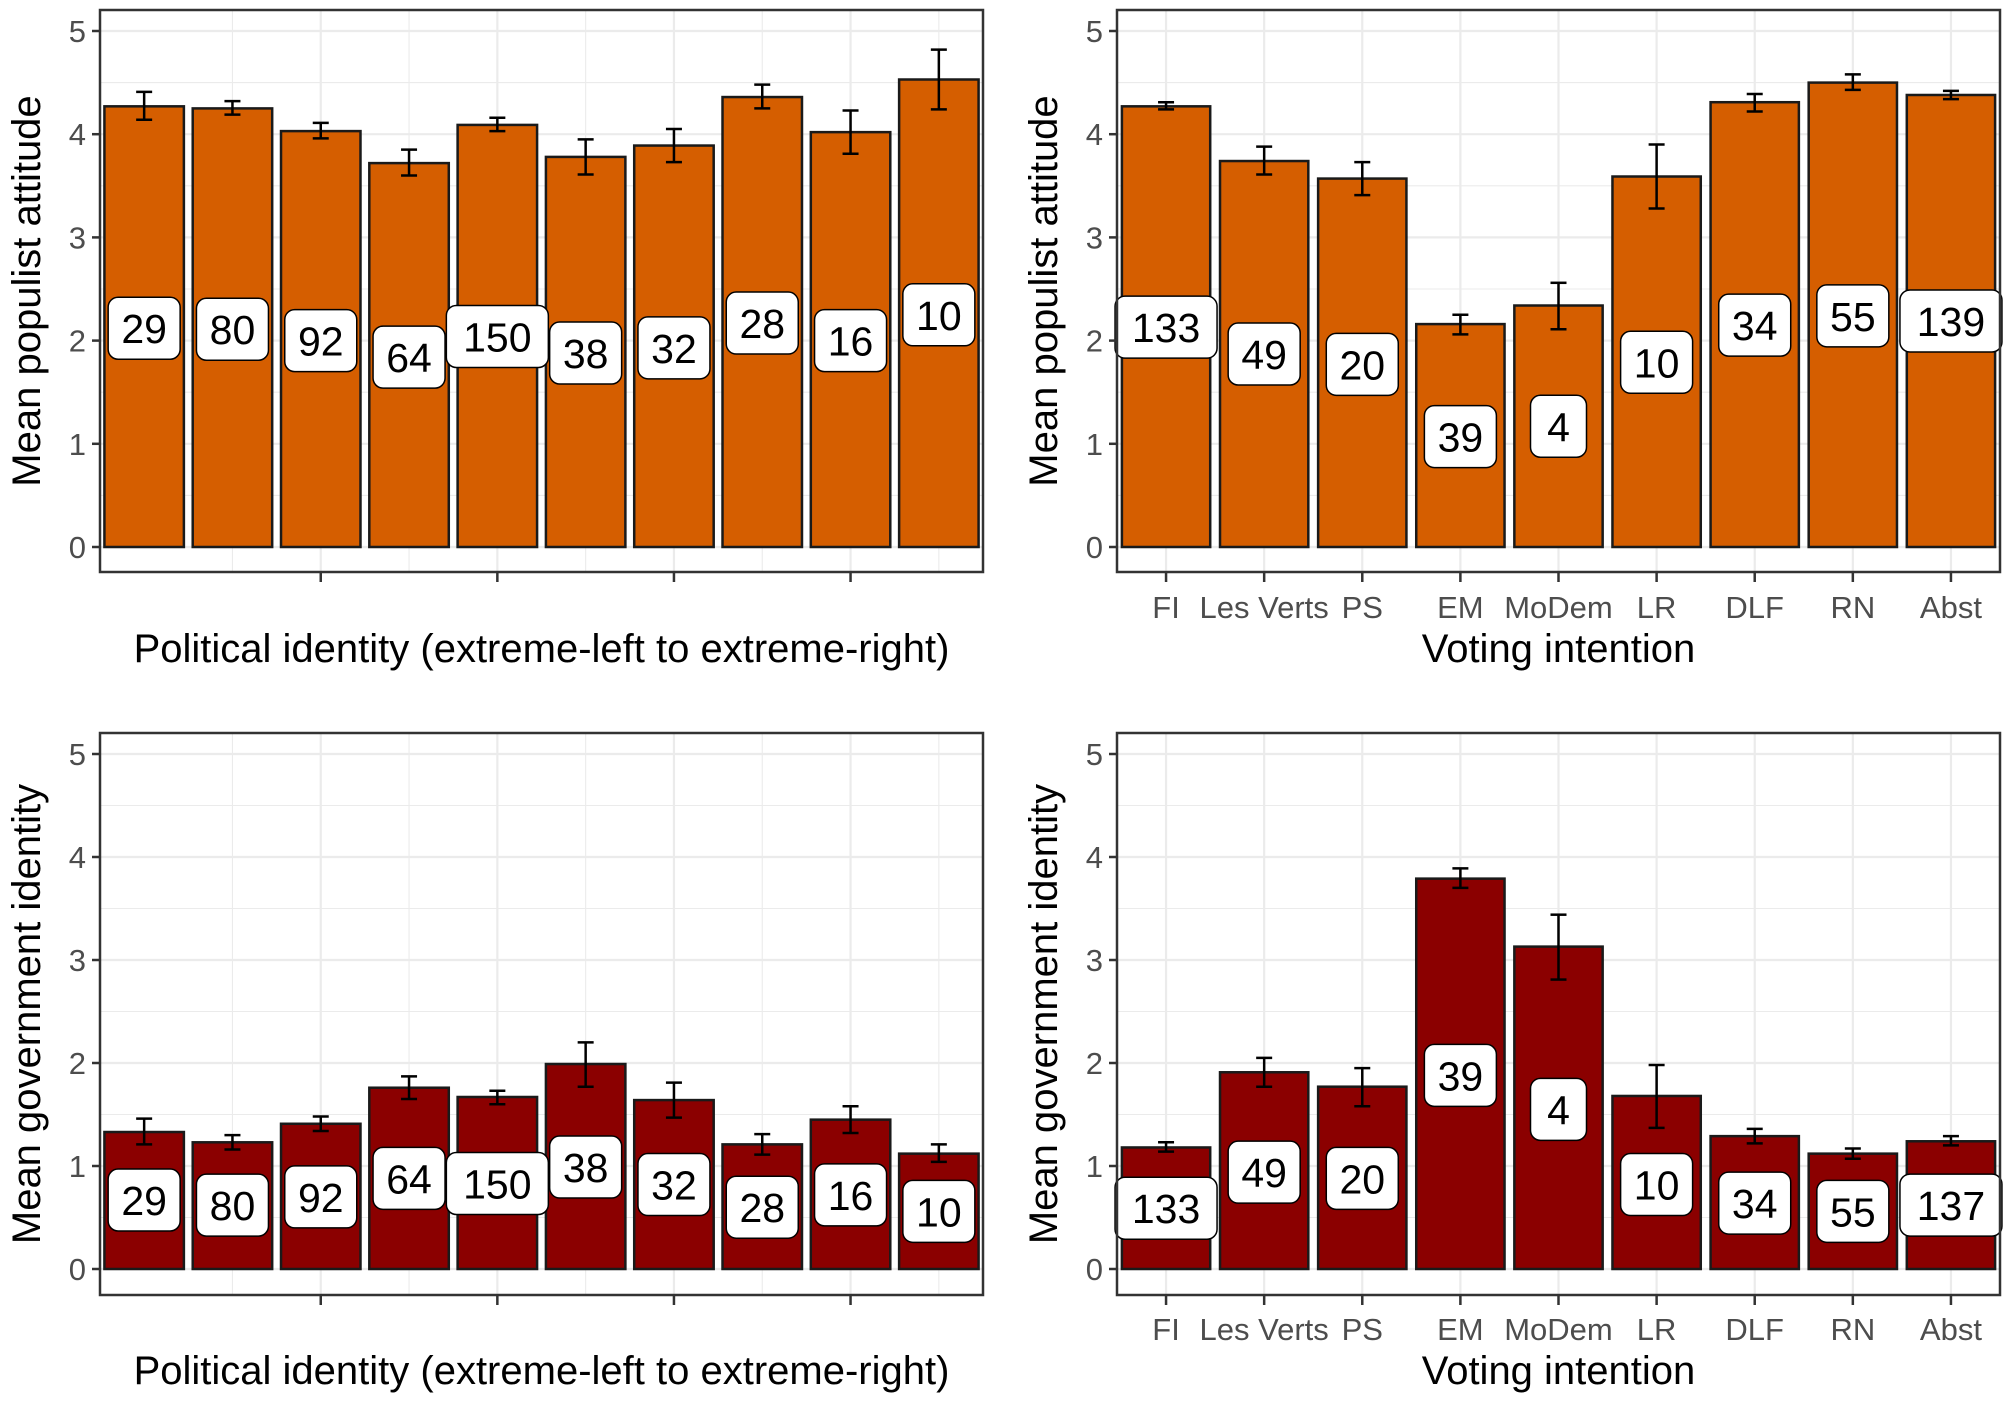 The image size is (2008, 1413). I want to click on count-label-text: 32, so click(674, 1186).